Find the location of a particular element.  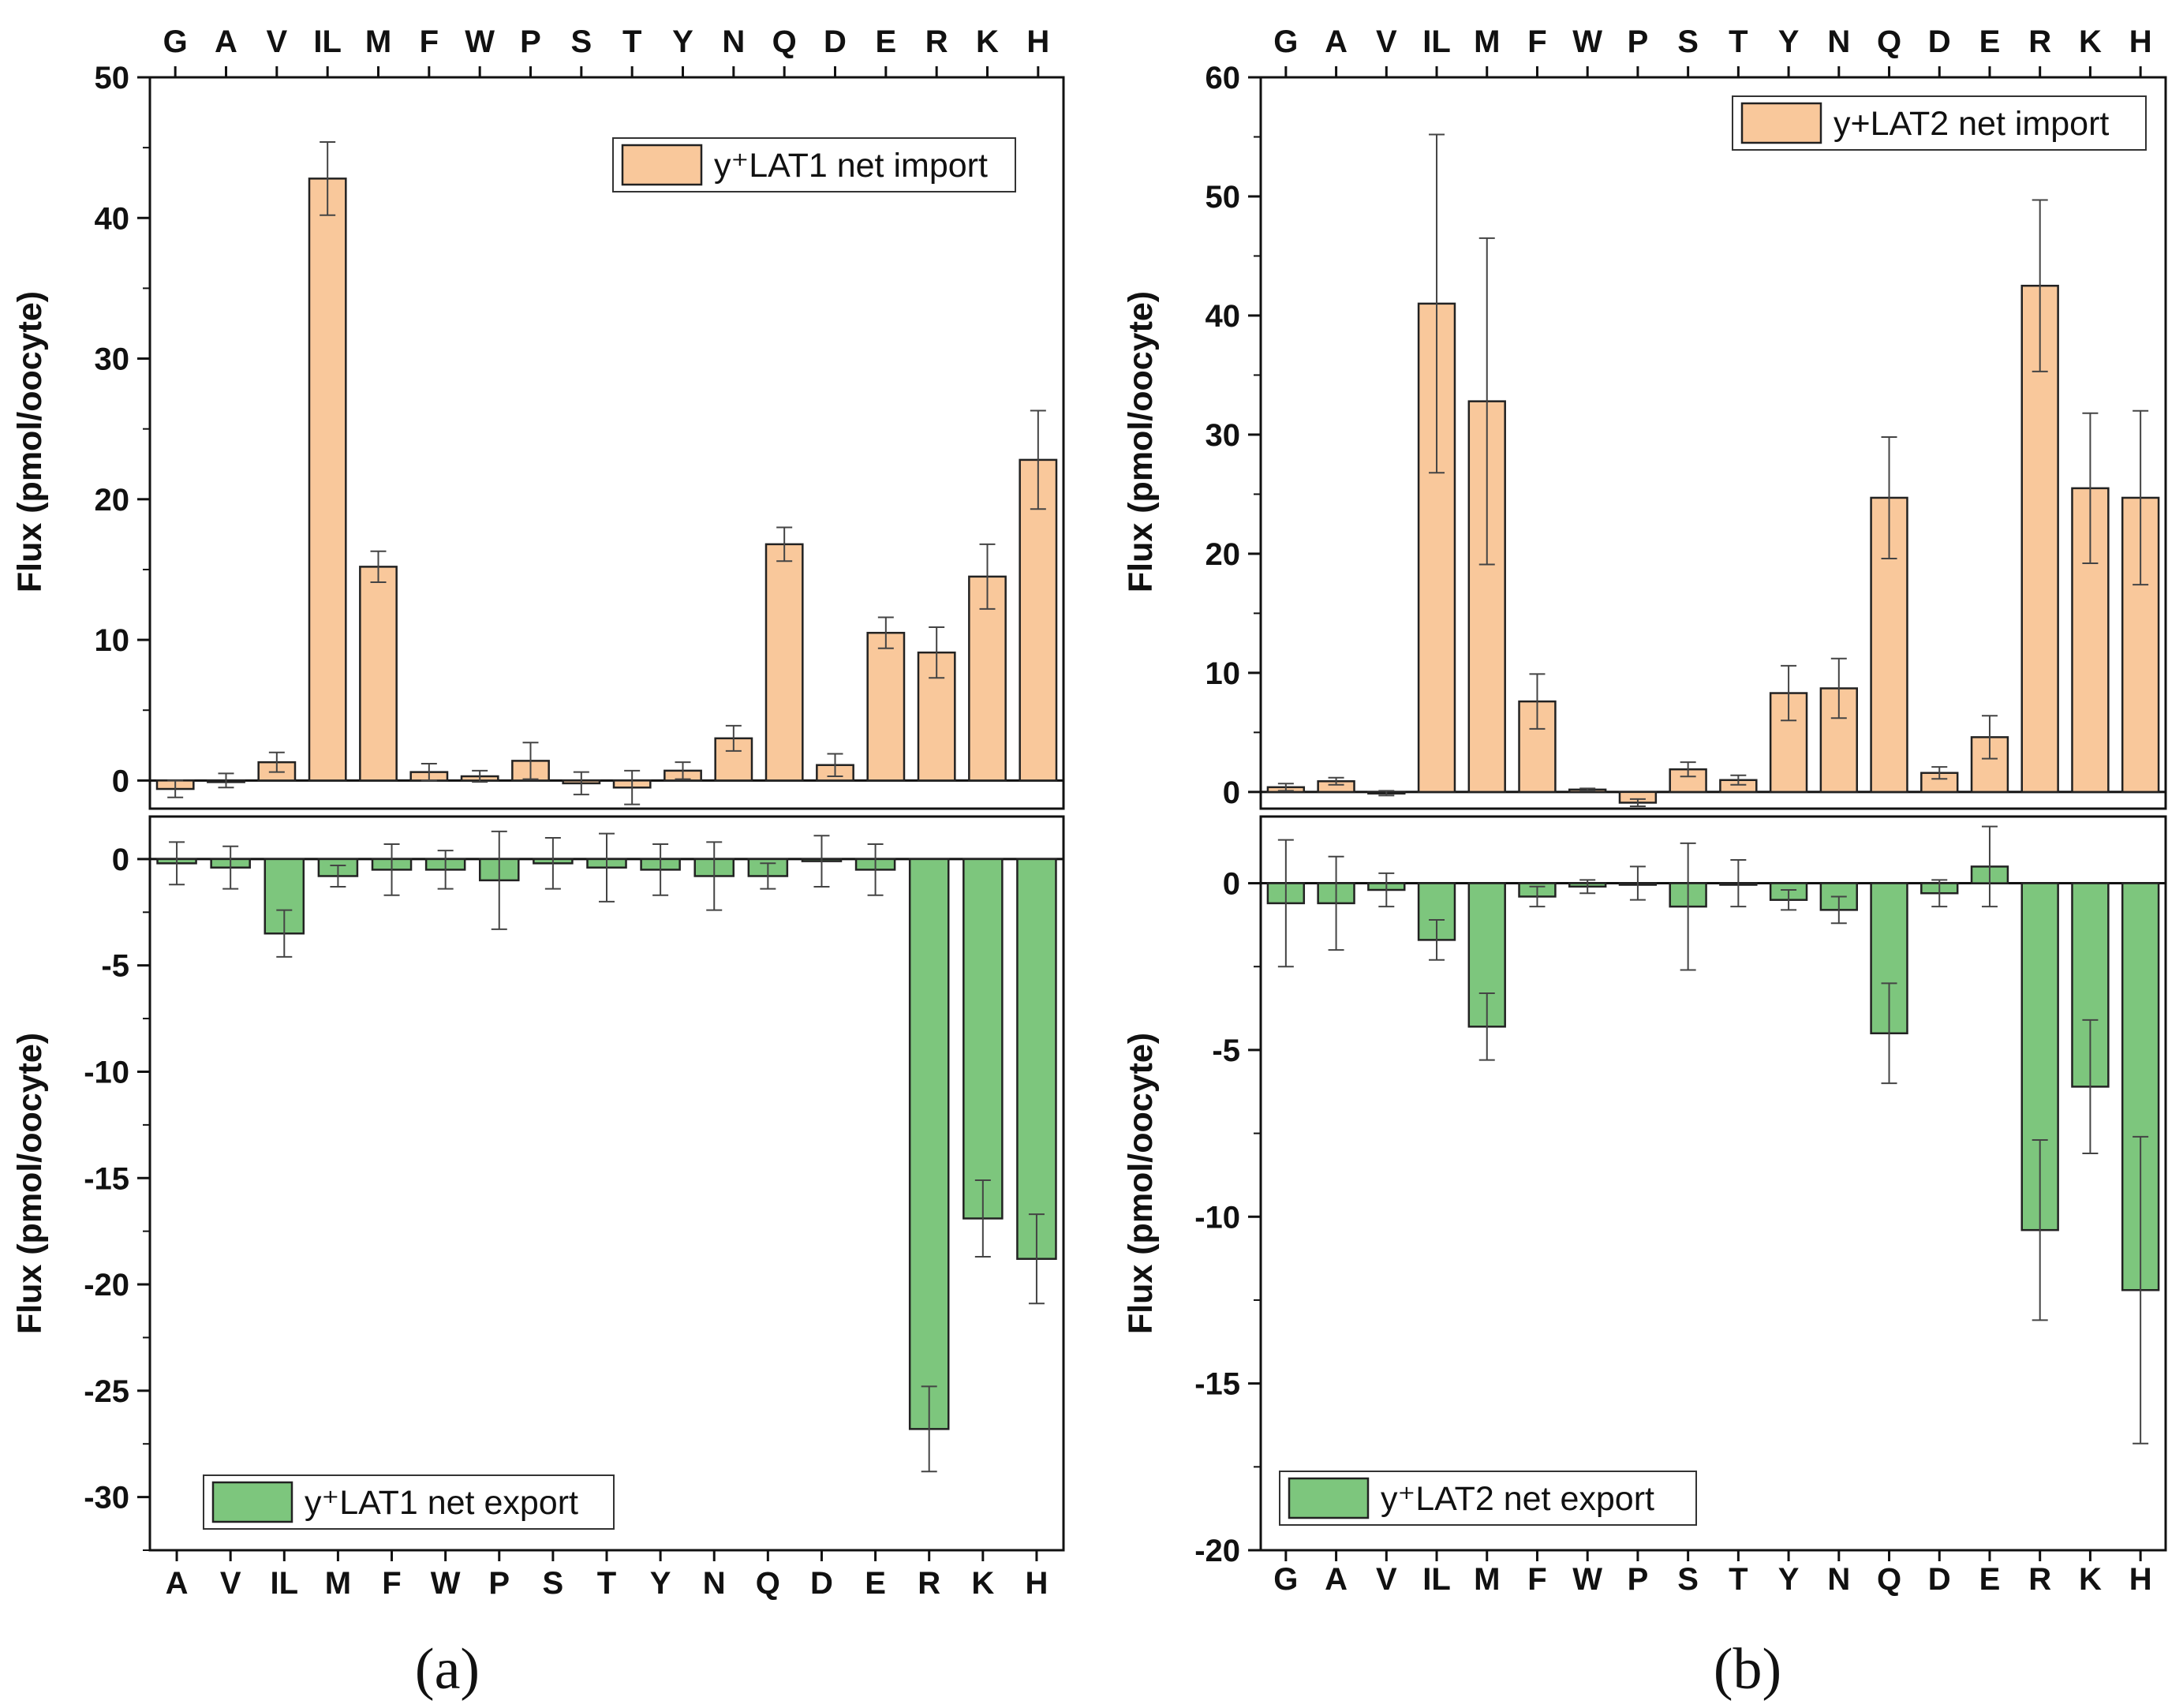

y-tick-label: 60 is located at coordinates (1223, 78).